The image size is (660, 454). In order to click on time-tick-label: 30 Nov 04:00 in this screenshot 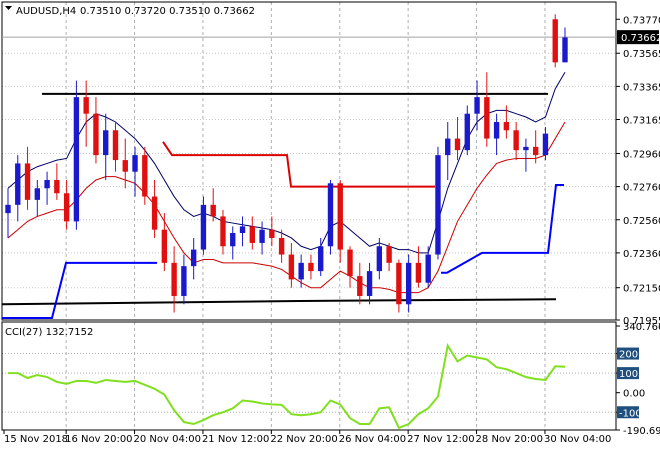, I will do `click(577, 439)`.